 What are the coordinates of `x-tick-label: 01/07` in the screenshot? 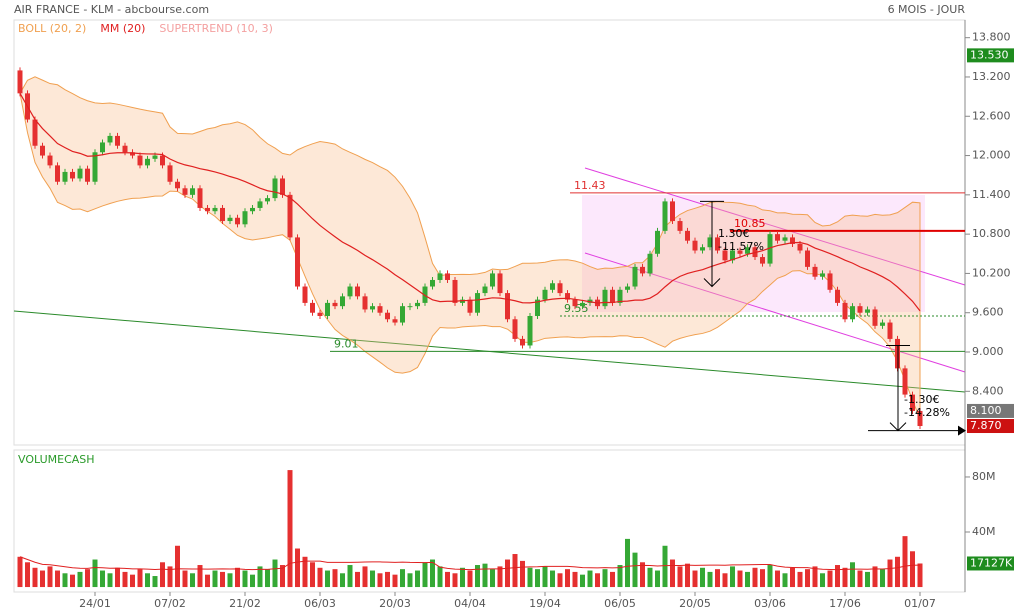 It's located at (920, 603).